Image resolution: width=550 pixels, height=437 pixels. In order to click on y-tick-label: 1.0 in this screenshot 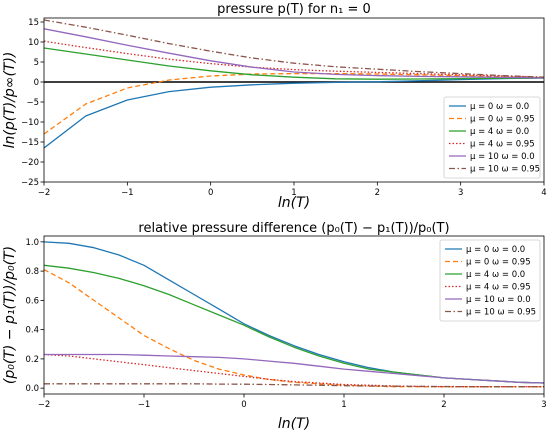, I will do `click(32, 243)`.